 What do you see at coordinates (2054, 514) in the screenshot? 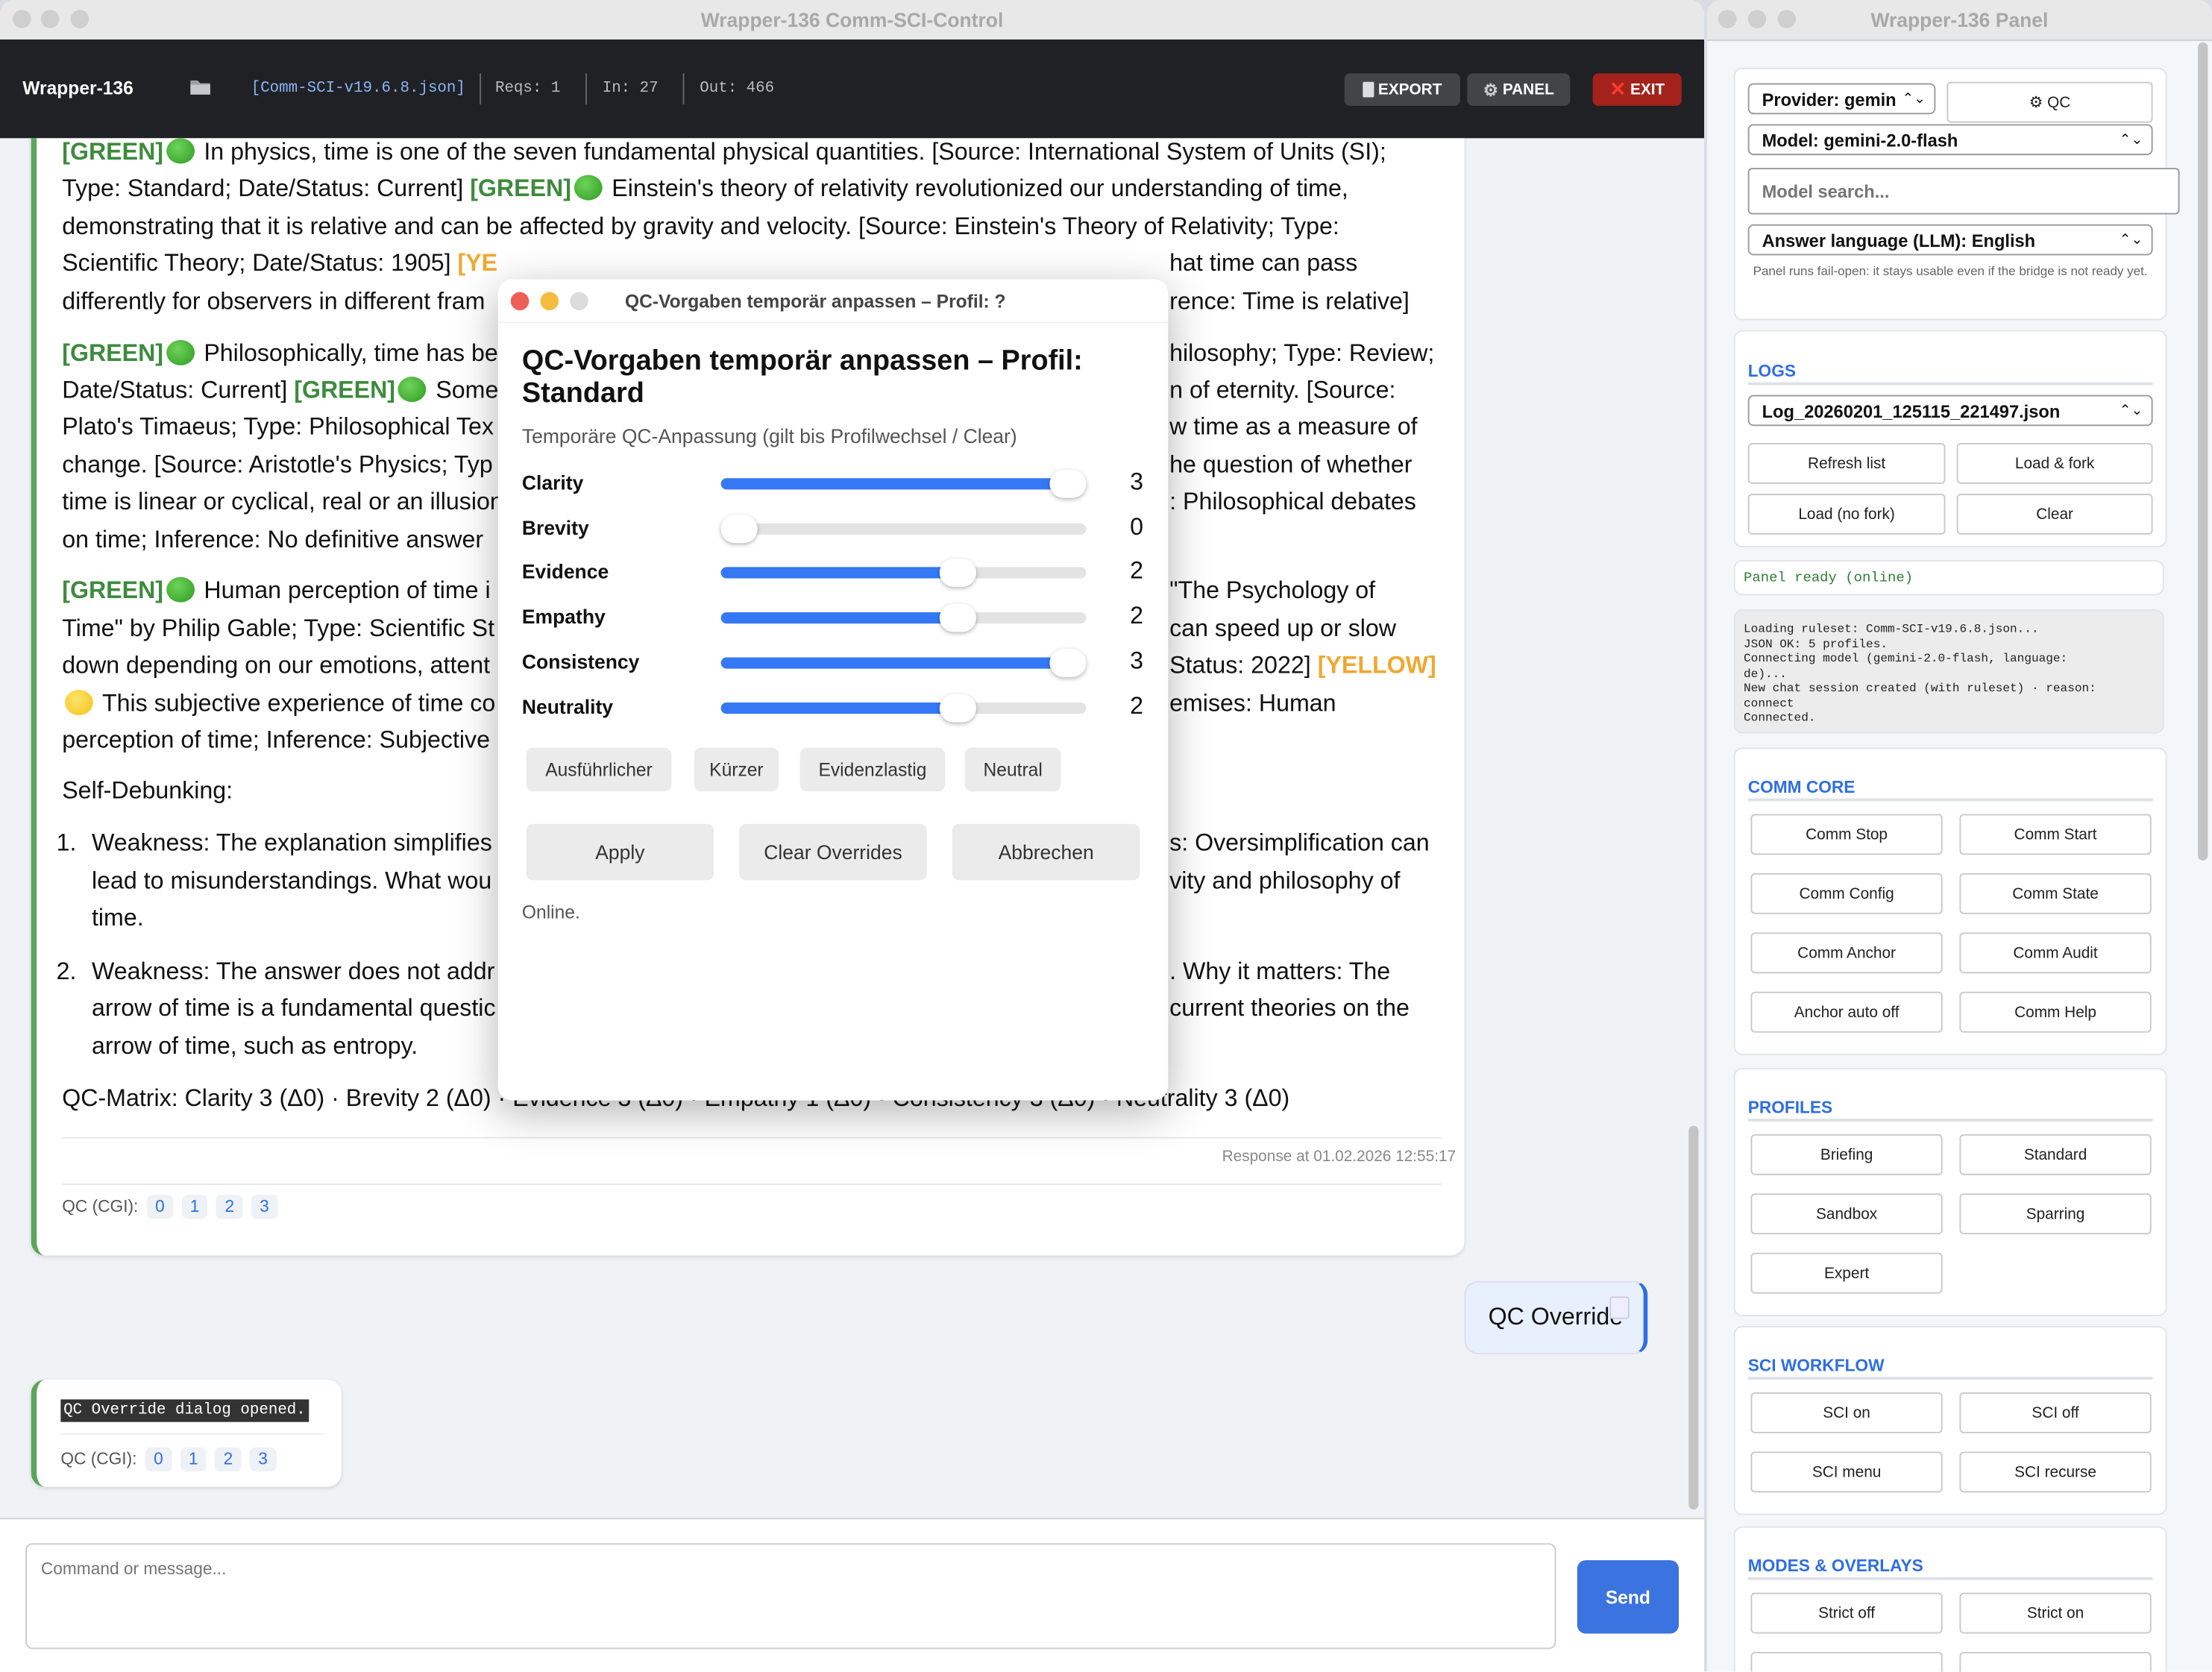
I see `clear-logs-button: Clear` at bounding box center [2054, 514].